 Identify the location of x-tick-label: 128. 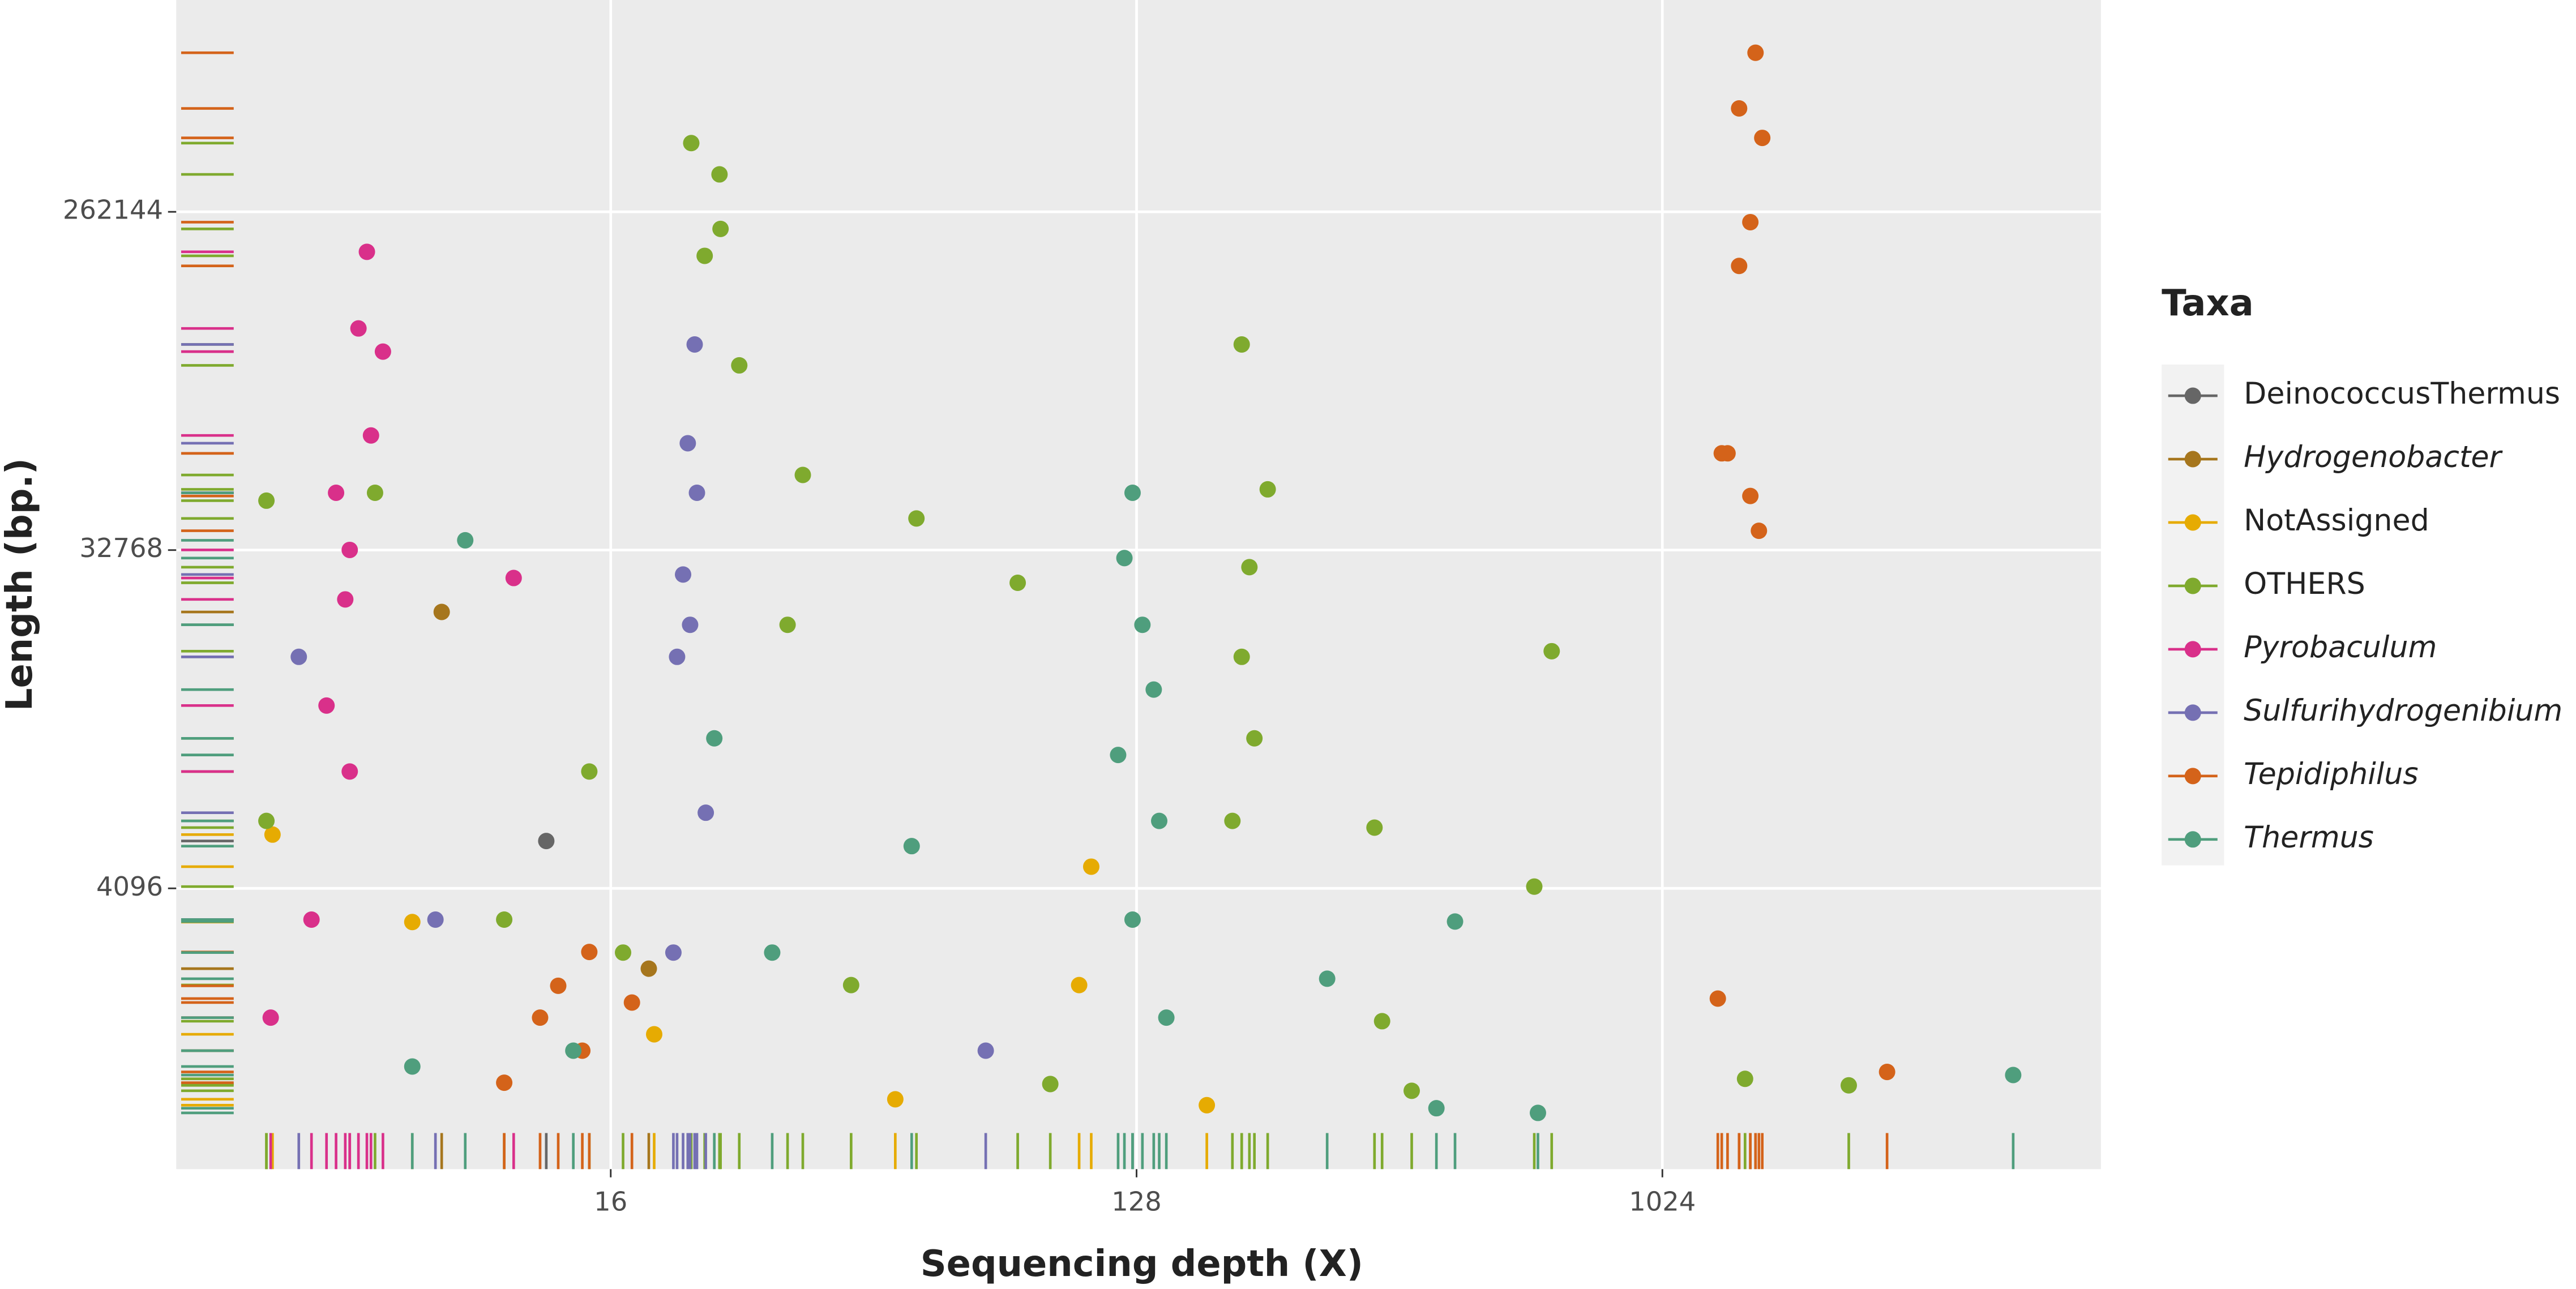
(1136, 1202).